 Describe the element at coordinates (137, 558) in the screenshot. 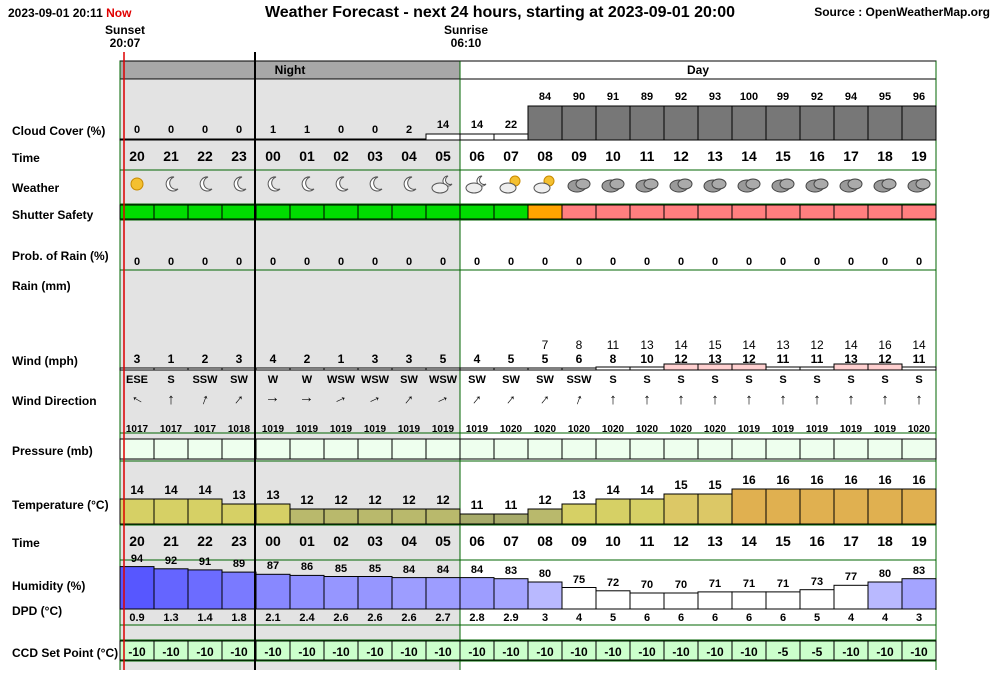

I see `humidity-value: 94` at that location.